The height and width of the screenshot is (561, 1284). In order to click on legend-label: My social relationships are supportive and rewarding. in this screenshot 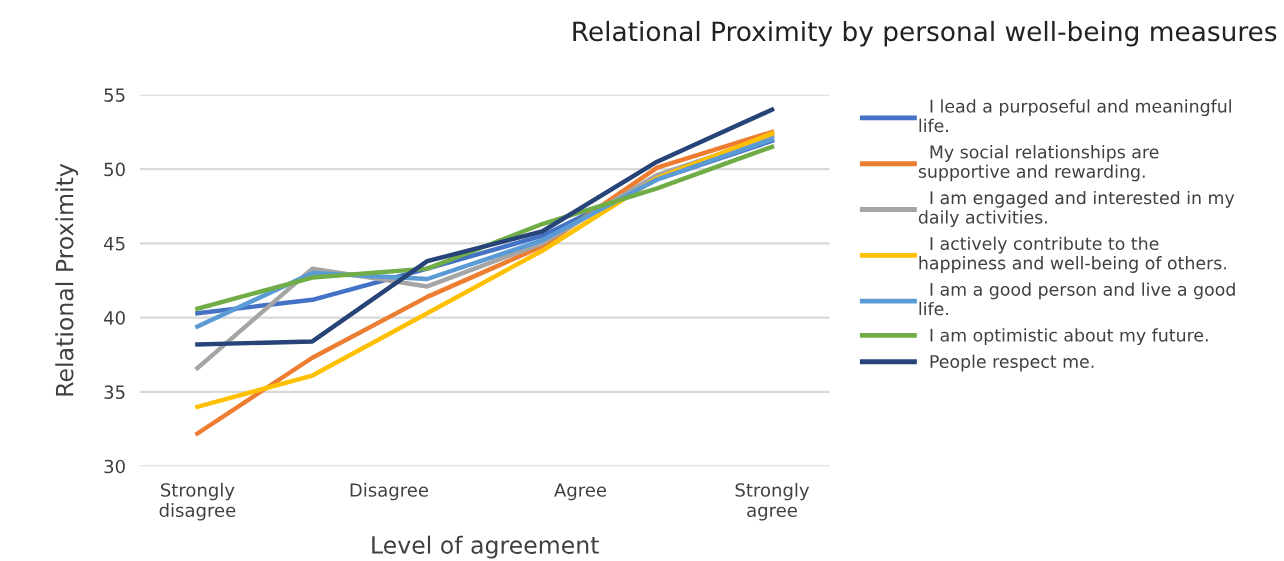, I will do `click(1038, 163)`.